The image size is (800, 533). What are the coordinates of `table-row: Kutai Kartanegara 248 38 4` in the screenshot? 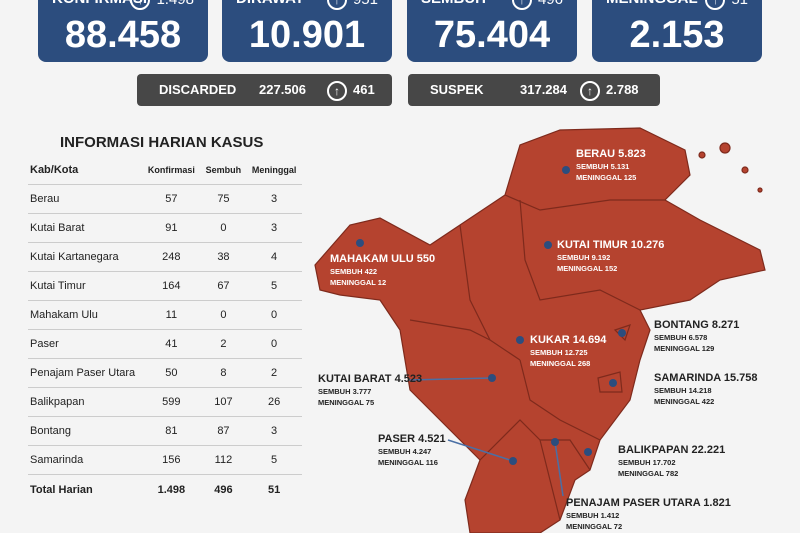 It's located at (165, 257).